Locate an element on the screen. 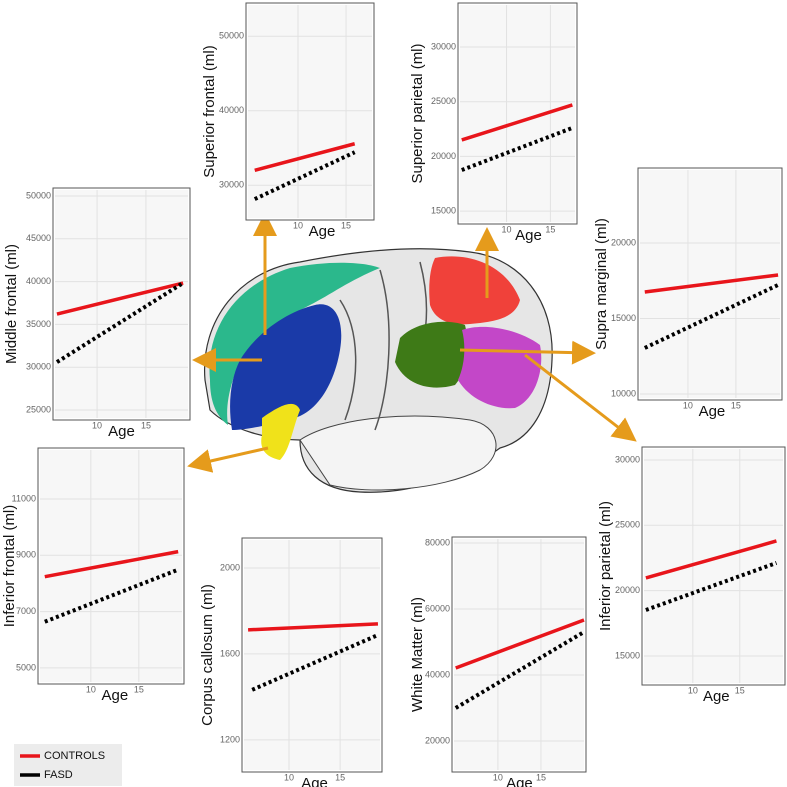 The height and width of the screenshot is (787, 787). y-tick-label: 5000 is located at coordinates (26, 667).